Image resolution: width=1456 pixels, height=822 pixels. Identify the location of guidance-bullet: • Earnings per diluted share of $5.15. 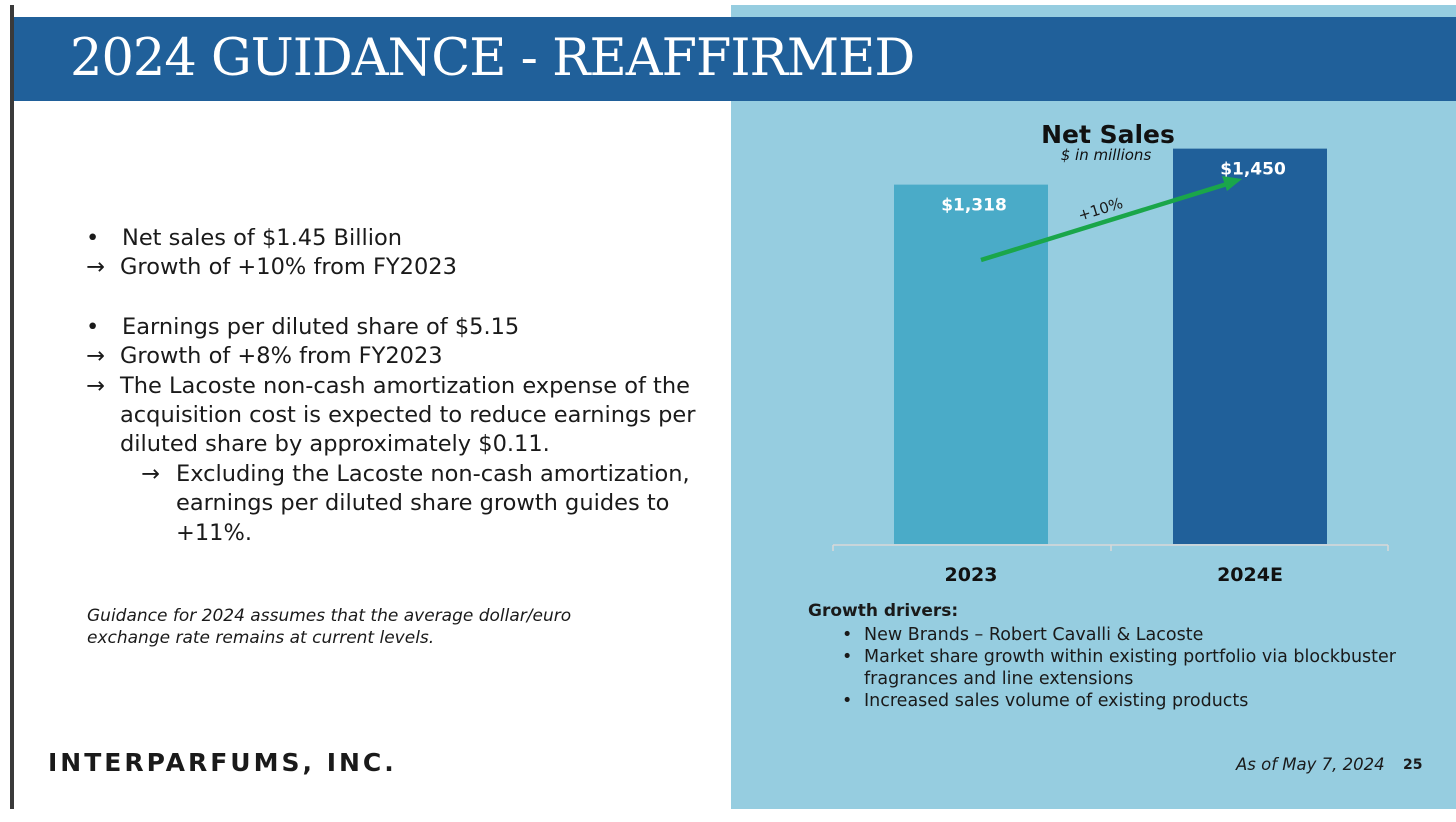
(396, 327).